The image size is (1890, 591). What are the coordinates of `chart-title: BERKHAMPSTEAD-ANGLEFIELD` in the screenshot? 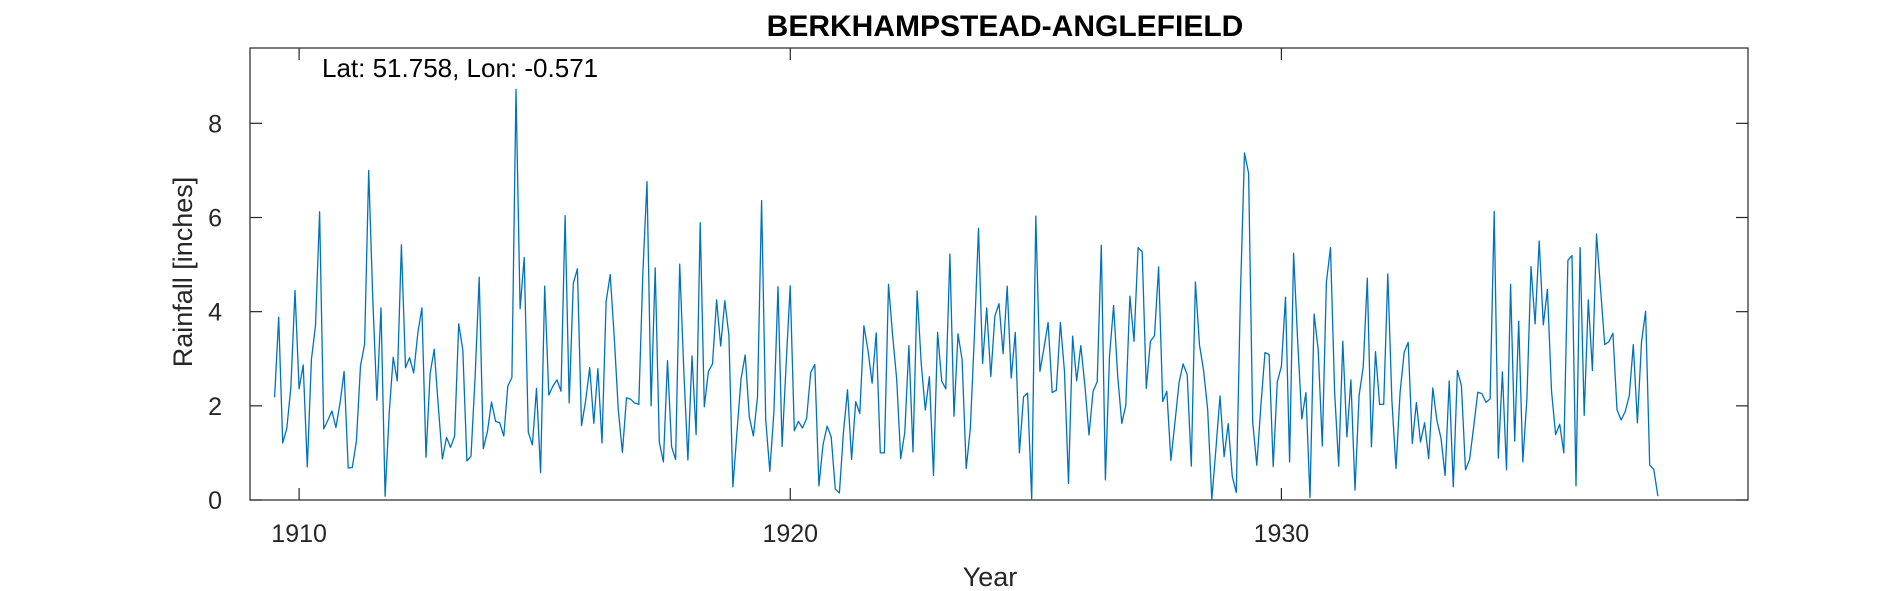 It's located at (1005, 26).